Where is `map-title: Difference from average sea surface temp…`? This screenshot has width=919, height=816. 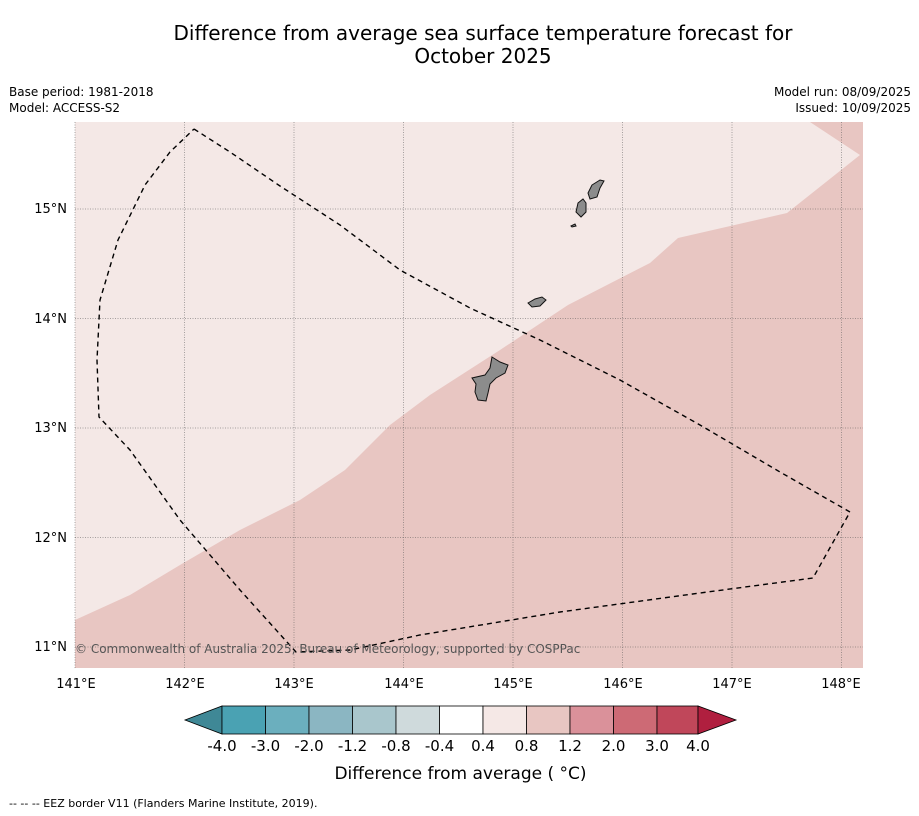 map-title: Difference from average sea surface temp… is located at coordinates (459, 45).